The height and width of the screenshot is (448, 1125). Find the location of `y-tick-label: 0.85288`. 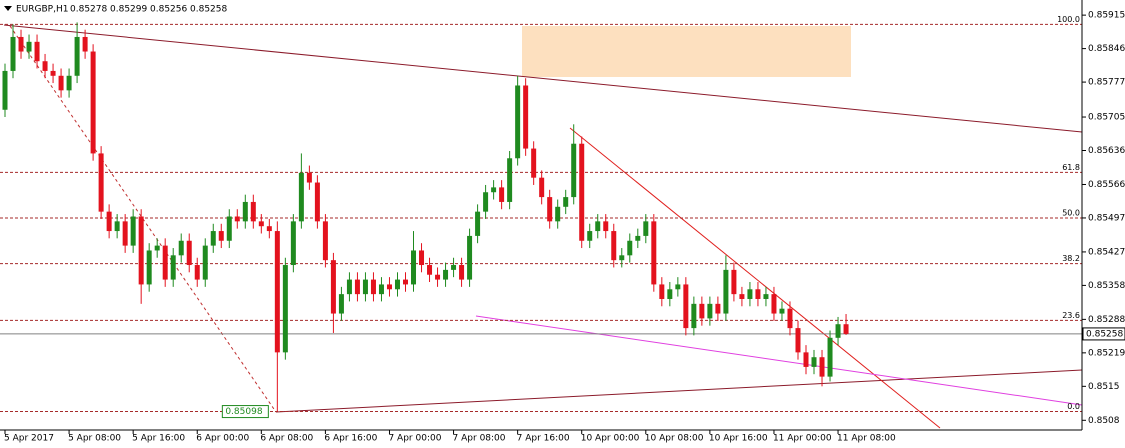

y-tick-label: 0.85288 is located at coordinates (1106, 320).